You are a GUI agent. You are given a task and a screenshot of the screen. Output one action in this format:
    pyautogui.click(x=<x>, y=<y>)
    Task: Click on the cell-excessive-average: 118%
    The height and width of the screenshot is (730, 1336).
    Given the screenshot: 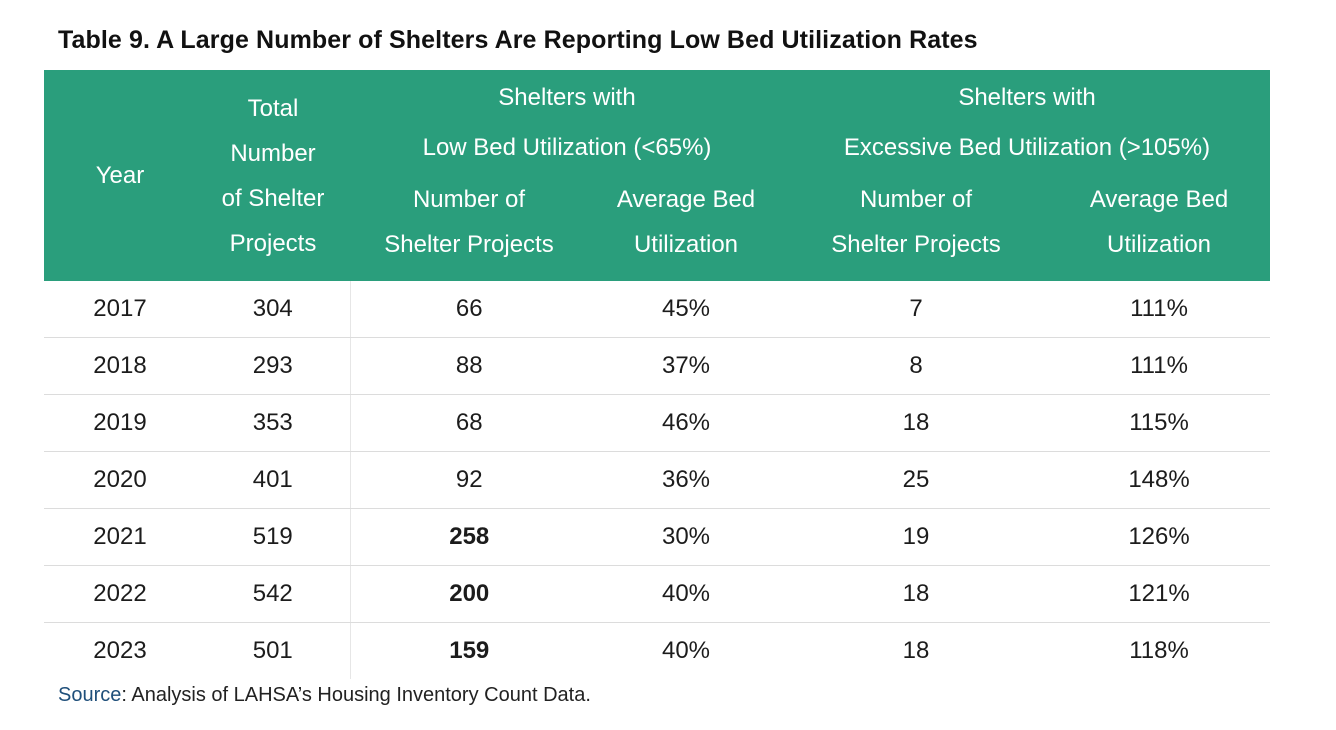 What is the action you would take?
    pyautogui.click(x=1159, y=650)
    